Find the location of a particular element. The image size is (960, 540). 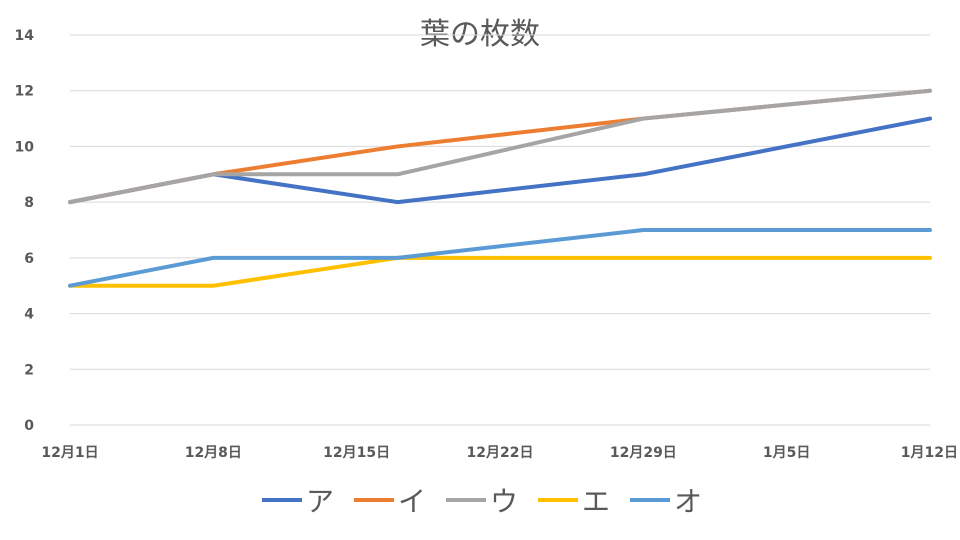

x-tick-label: 12月22日 is located at coordinates (500, 453).